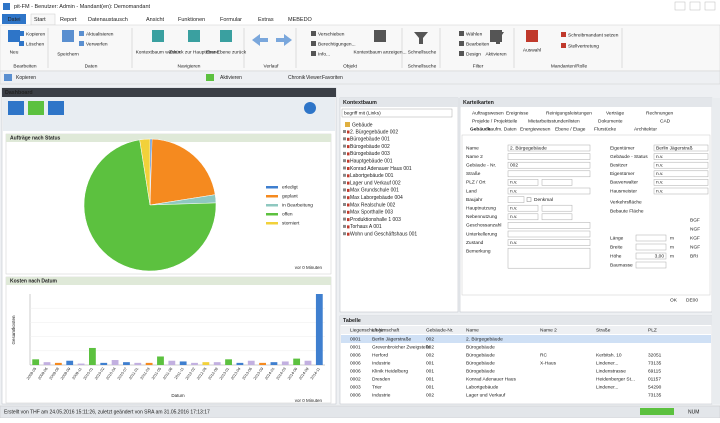 The width and height of the screenshot is (720, 423). What do you see at coordinates (491, 379) in the screenshot?
I see `table-cell: Konrad Adenauer Haus` at bounding box center [491, 379].